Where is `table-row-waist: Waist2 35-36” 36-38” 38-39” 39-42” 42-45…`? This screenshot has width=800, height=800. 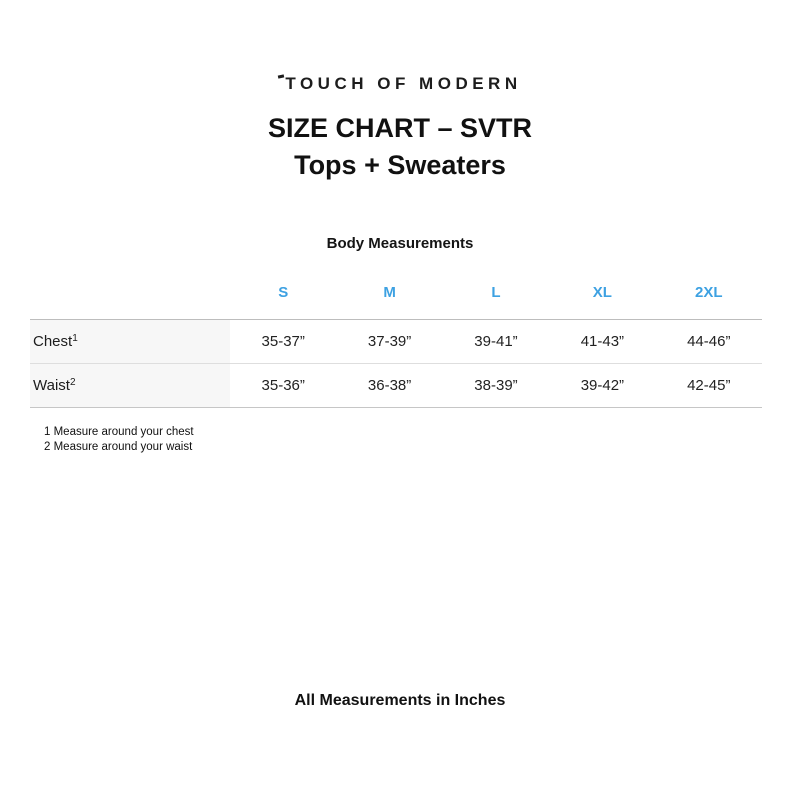
table-row-waist: Waist2 35-36” 36-38” 38-39” 39-42” 42-45… is located at coordinates (396, 385).